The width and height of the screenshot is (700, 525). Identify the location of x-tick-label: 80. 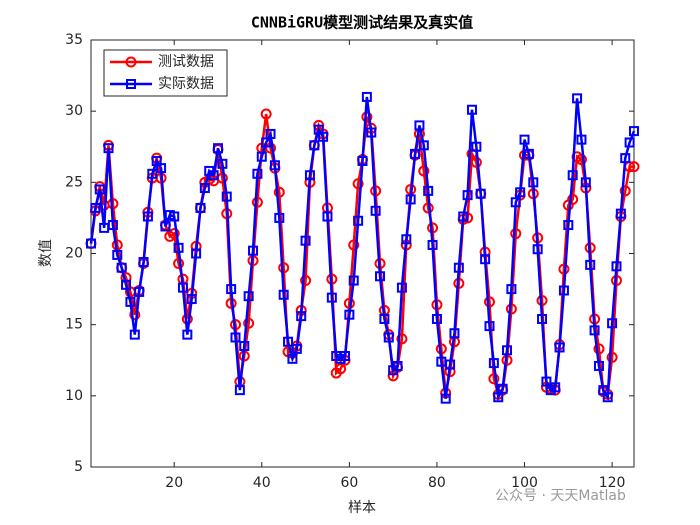
(437, 483).